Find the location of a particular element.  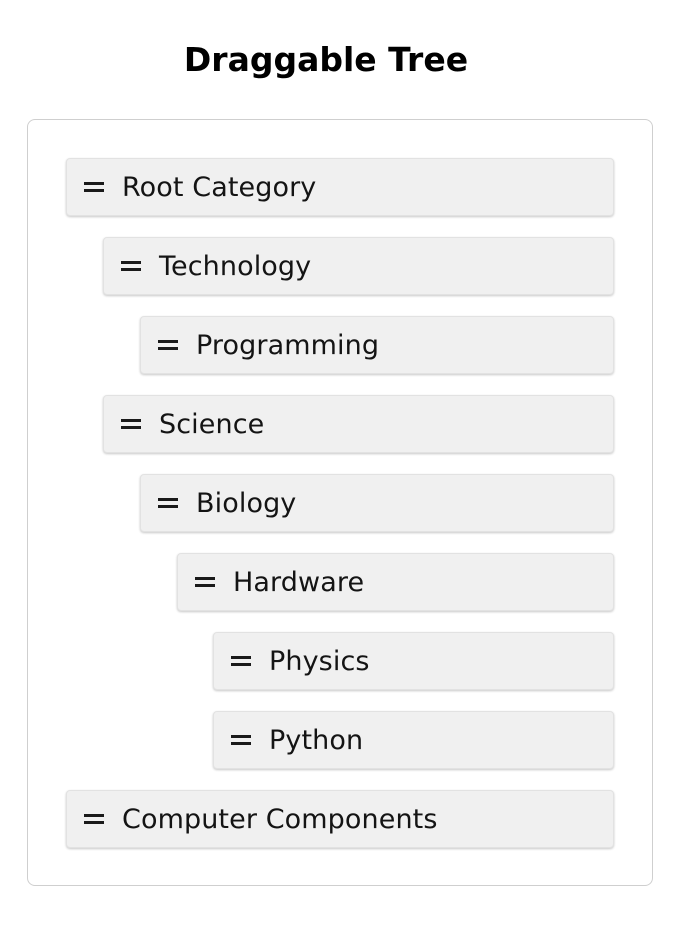

tree-item-science: Science is located at coordinates (358, 424).